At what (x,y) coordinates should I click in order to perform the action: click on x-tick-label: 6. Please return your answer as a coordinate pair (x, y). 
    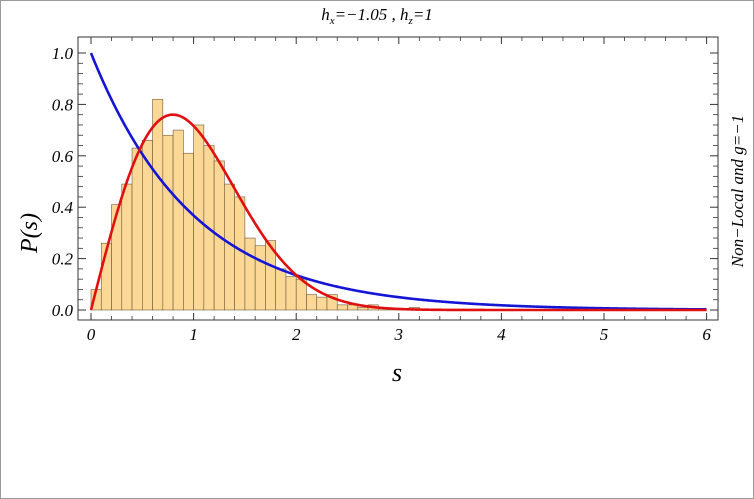
    Looking at the image, I should click on (706, 334).